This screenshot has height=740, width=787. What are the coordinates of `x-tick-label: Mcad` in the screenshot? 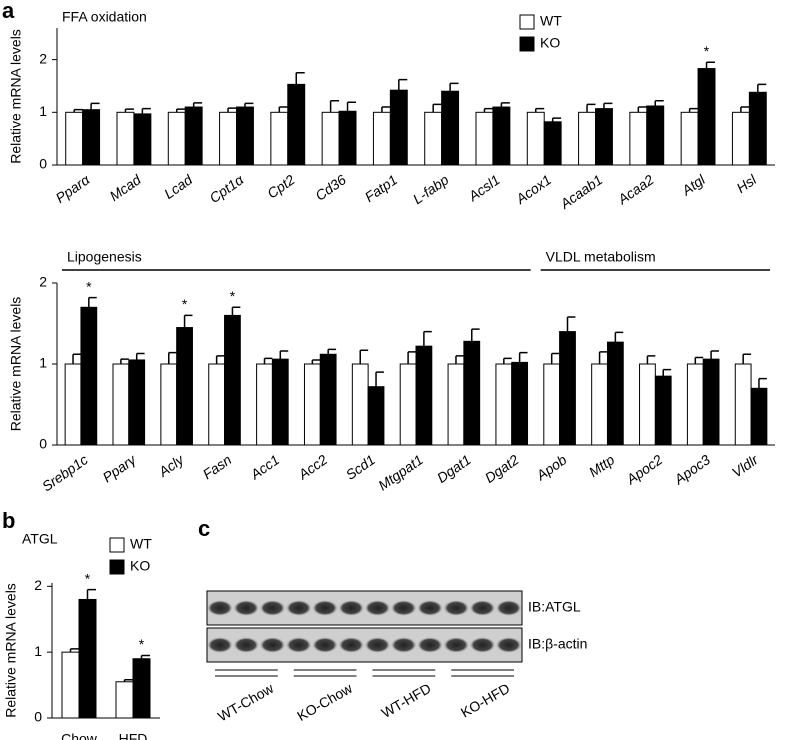 It's located at (126, 187).